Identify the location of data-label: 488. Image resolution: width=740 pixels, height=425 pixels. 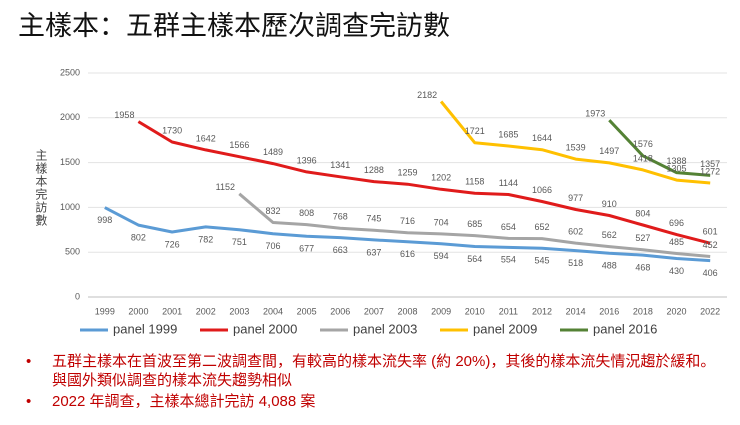
(609, 266).